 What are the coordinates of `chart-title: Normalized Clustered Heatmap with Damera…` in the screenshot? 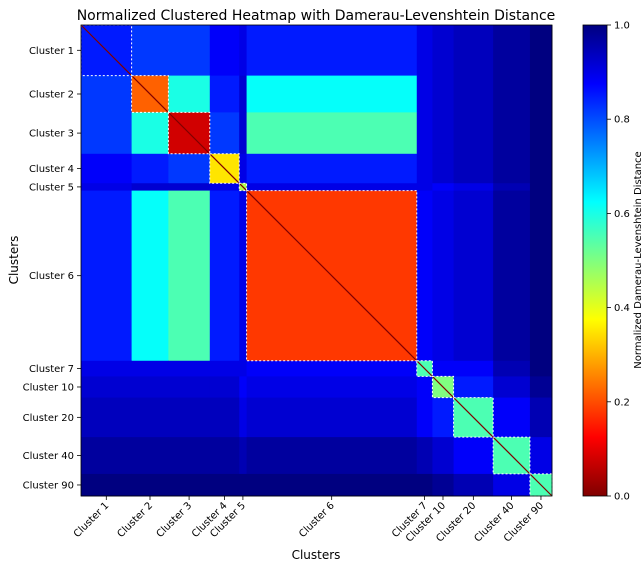 It's located at (316, 16).